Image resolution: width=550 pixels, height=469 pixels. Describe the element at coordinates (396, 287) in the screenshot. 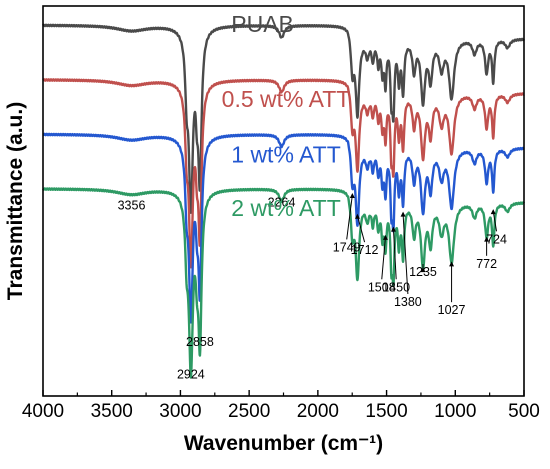

I see `peak-label: 1450` at that location.